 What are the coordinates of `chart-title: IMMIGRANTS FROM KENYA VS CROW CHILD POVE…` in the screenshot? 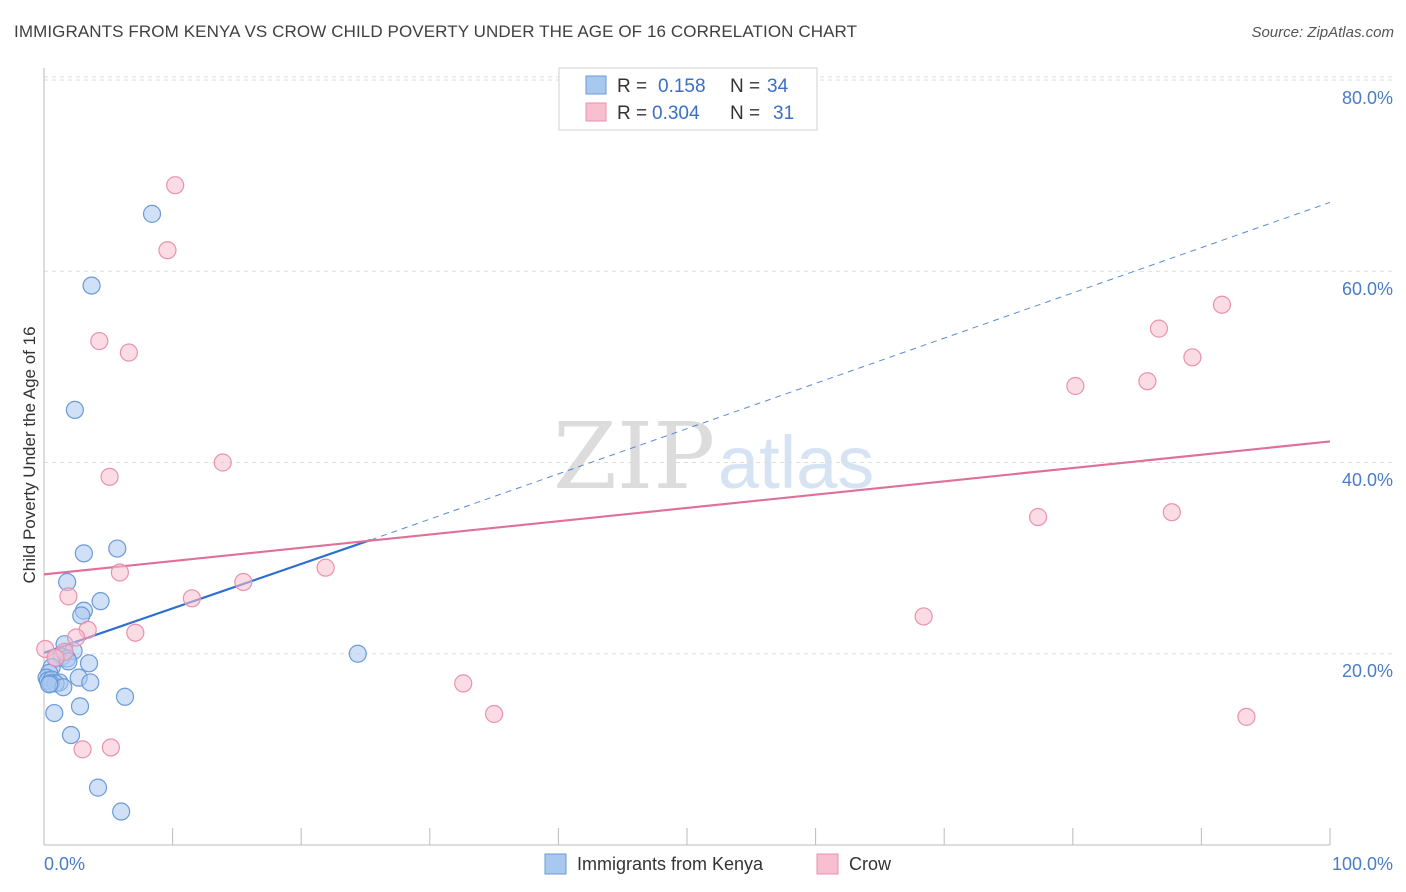 It's located at (436, 31).